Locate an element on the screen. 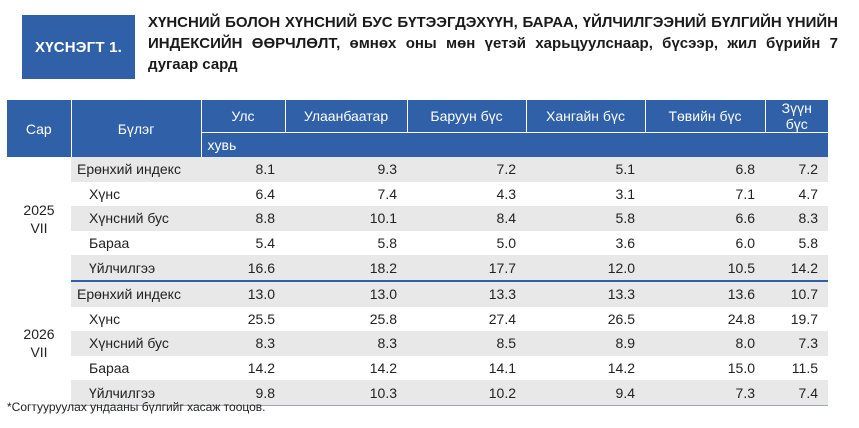  cell-value: 6.8 is located at coordinates (705, 169).